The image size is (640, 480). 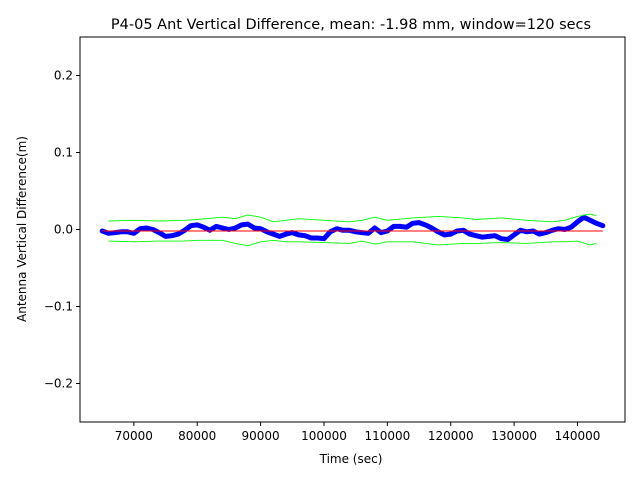 What do you see at coordinates (58, 307) in the screenshot?
I see `y-tick-label: −0.1` at bounding box center [58, 307].